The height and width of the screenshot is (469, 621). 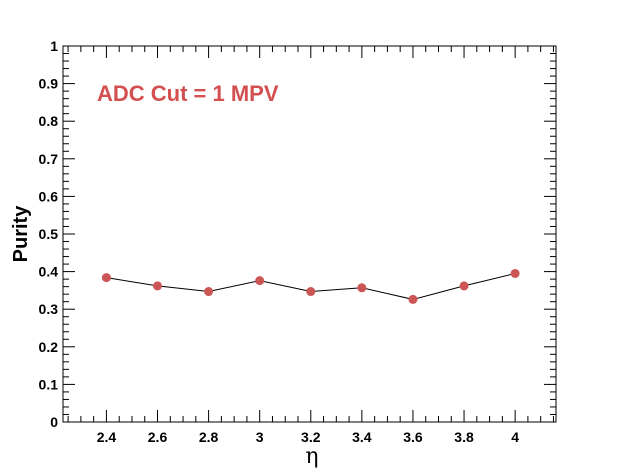 I want to click on y-tick-label: 0.4, so click(x=49, y=272).